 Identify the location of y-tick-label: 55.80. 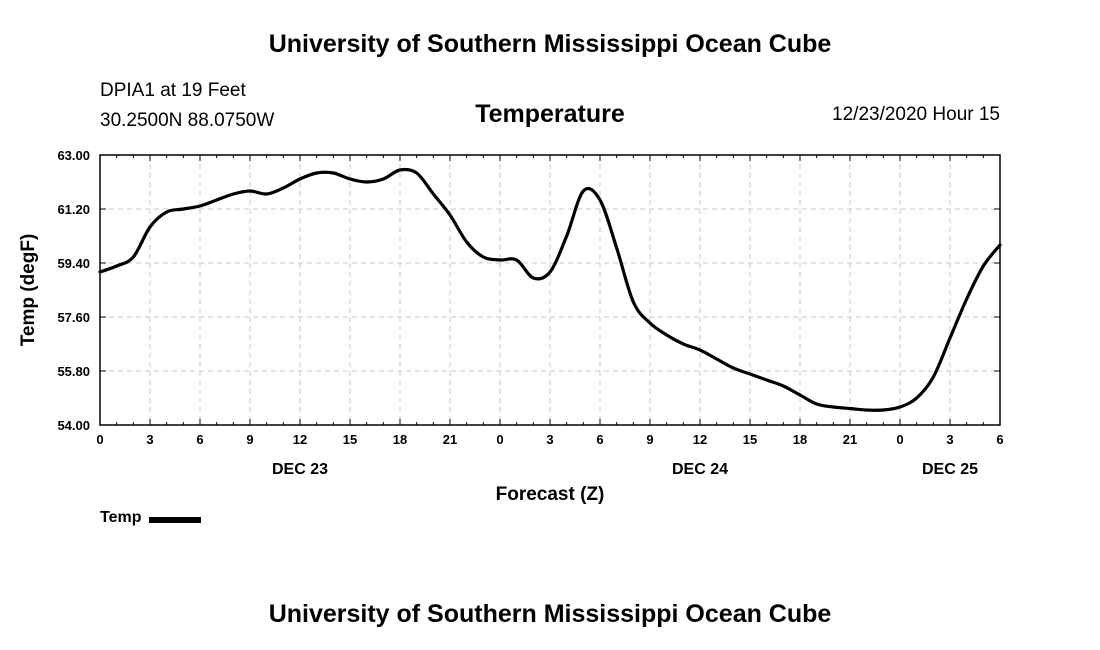
(73, 371).